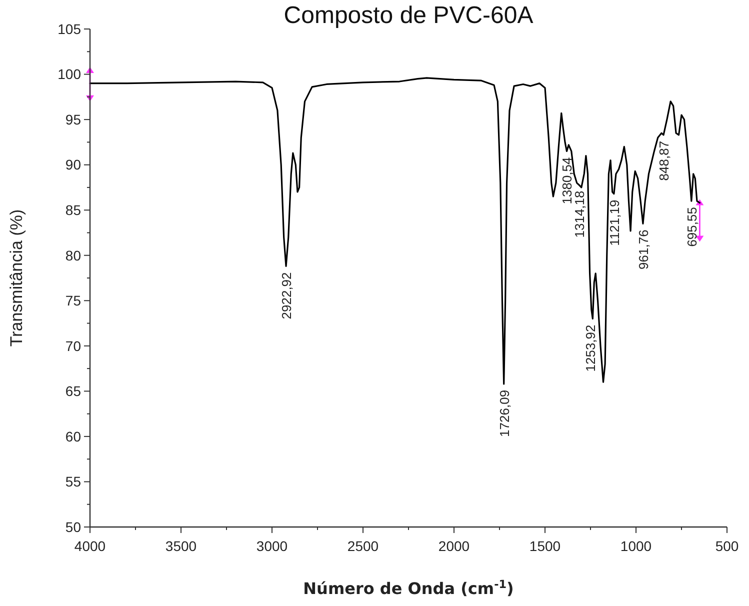 The image size is (749, 606). I want to click on x-tick-label: 3000, so click(272, 546).